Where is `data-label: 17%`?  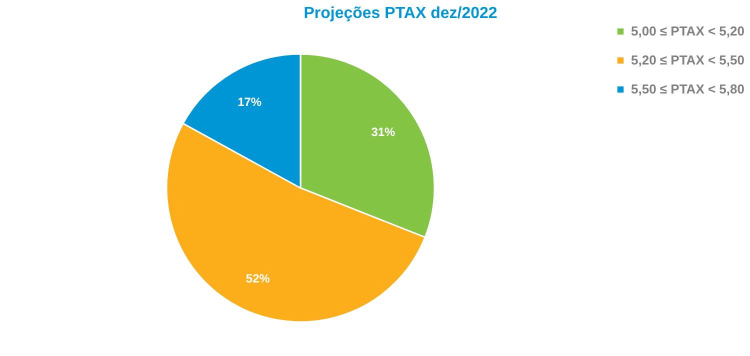 data-label: 17% is located at coordinates (250, 101).